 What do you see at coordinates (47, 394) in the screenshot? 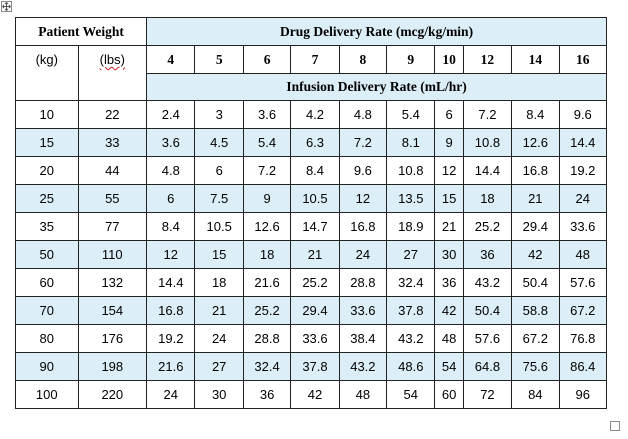
I see `weight-kg-cell: 100` at bounding box center [47, 394].